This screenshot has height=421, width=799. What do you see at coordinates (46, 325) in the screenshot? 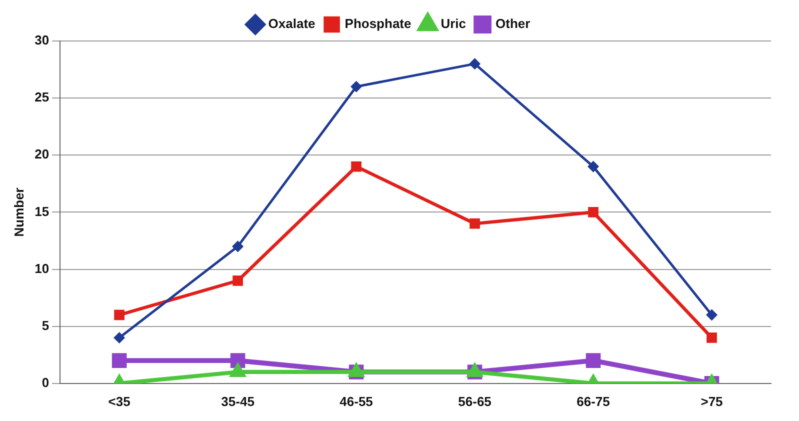
I see `y-tick-label: 5` at bounding box center [46, 325].